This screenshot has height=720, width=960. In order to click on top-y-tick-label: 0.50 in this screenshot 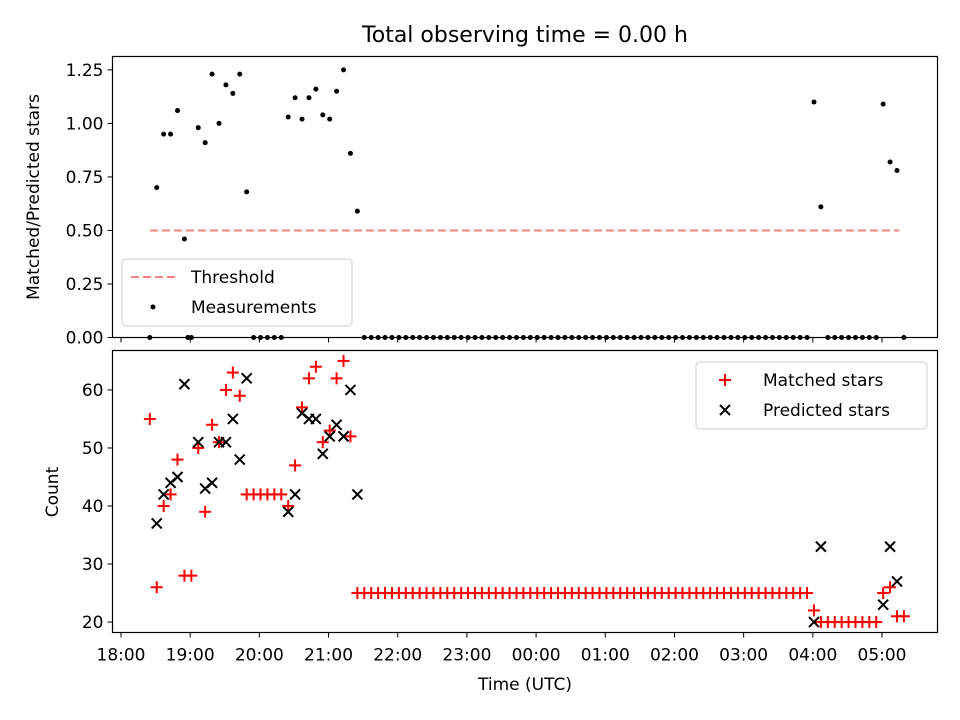, I will do `click(85, 231)`.